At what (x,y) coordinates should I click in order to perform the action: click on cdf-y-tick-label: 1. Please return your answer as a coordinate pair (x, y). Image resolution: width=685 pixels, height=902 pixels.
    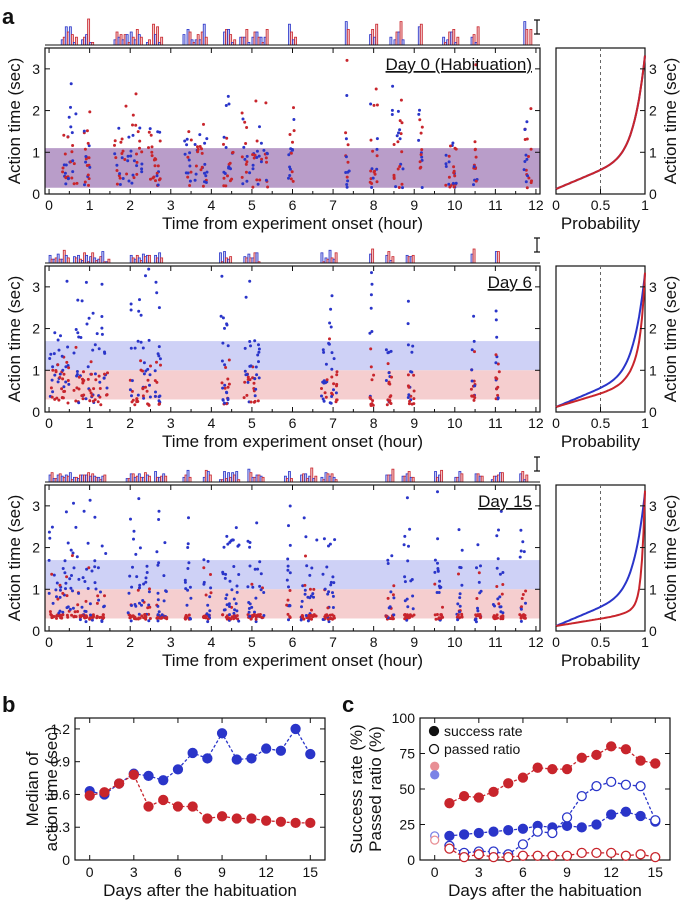
    Looking at the image, I should click on (653, 370).